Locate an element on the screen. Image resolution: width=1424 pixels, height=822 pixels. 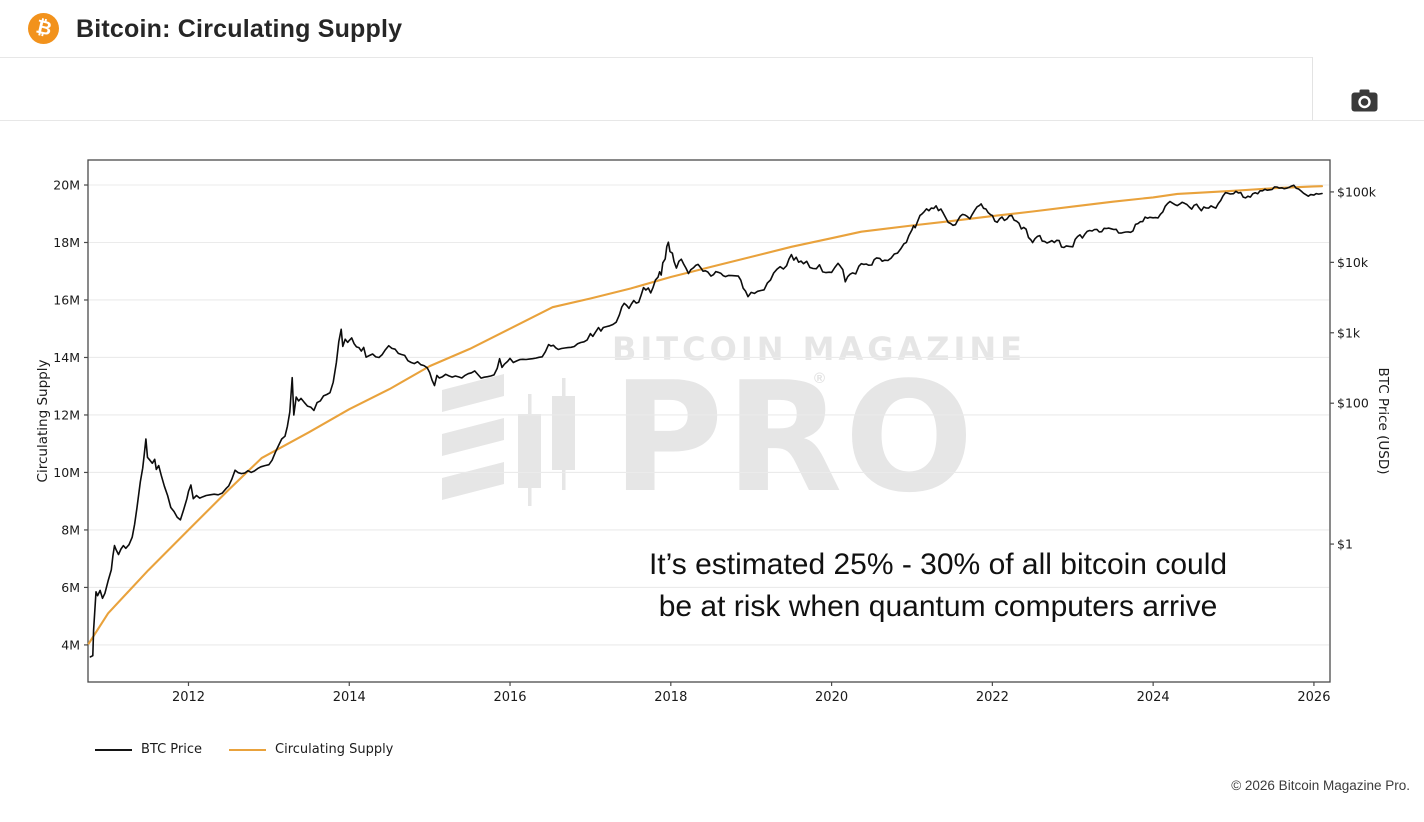
left-axis-tick-label: 4M is located at coordinates (70, 644).